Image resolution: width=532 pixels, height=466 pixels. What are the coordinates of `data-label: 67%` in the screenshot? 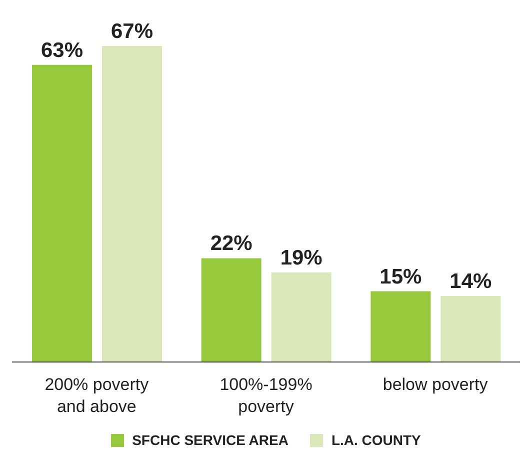 It's located at (132, 31).